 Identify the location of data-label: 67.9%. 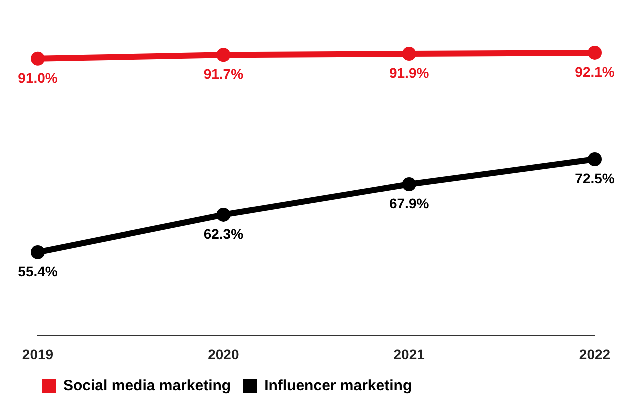
(409, 203).